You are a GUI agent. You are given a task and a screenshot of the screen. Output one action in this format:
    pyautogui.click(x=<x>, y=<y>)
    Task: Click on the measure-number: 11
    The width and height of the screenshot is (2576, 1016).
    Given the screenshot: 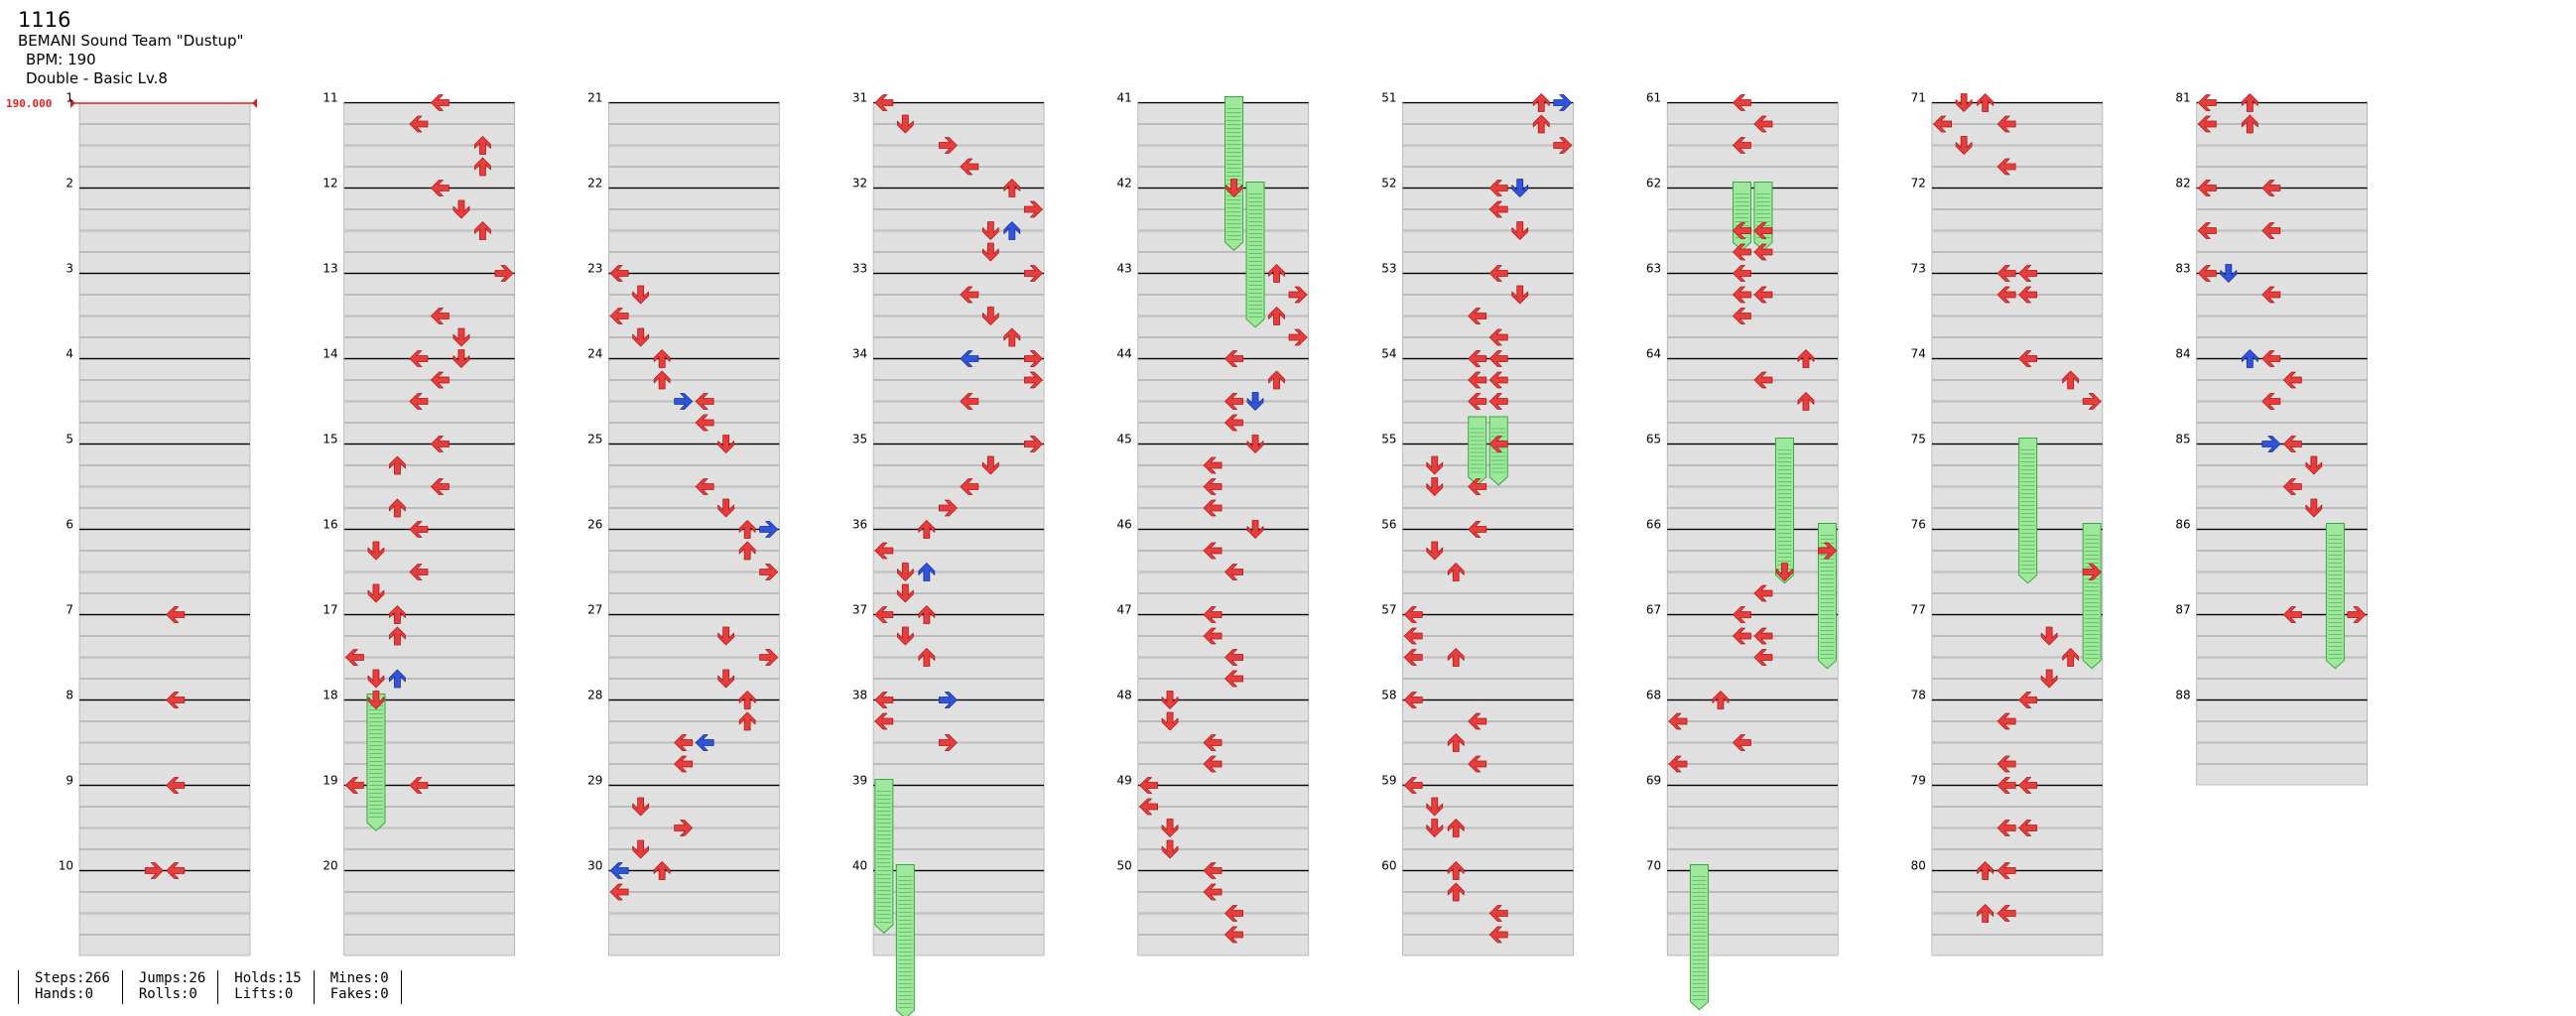 What is the action you would take?
    pyautogui.click(x=330, y=98)
    